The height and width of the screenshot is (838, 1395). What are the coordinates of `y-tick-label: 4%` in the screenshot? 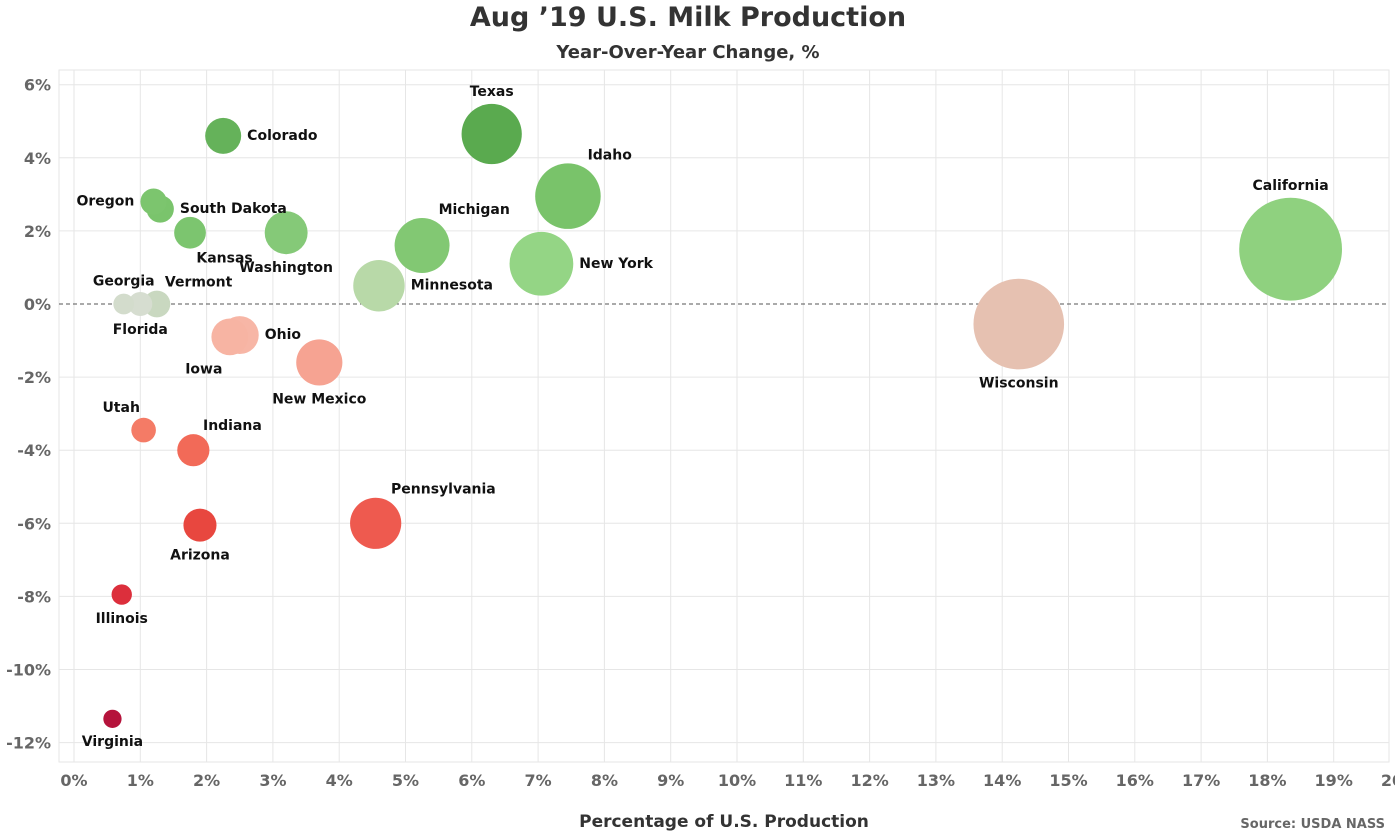 It's located at (37, 158).